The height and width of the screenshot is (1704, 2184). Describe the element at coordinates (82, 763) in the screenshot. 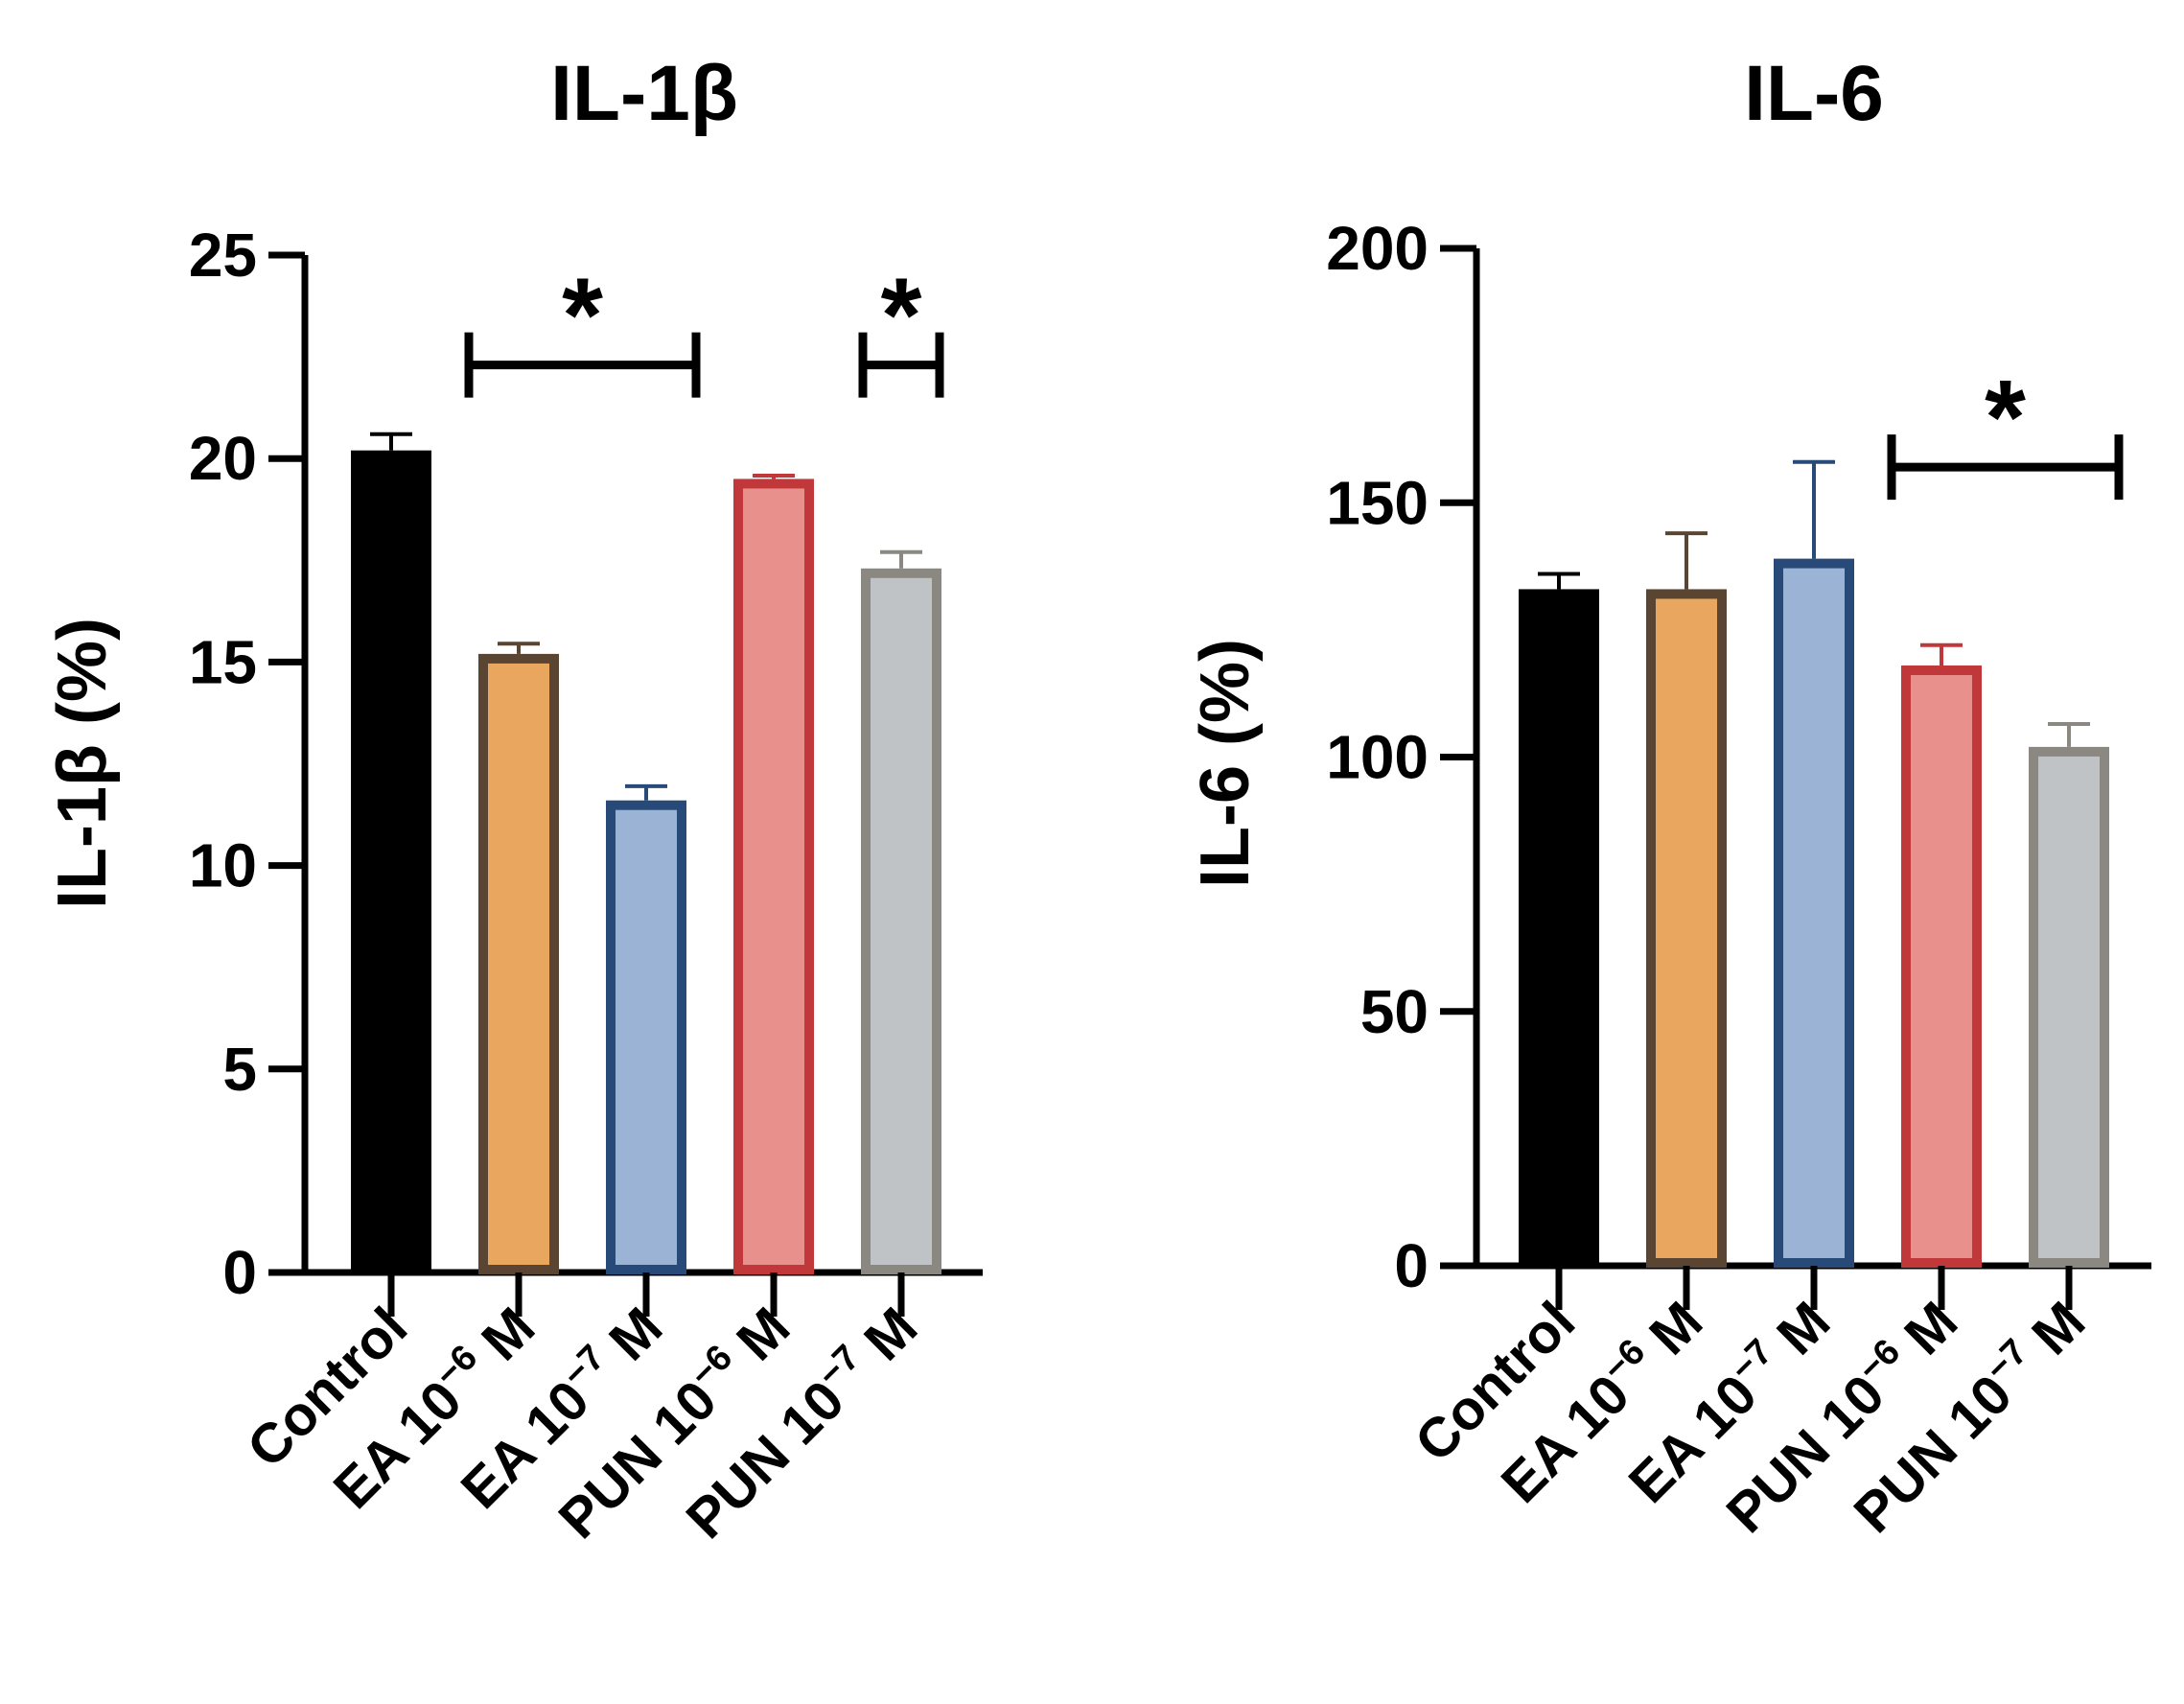

I see `y-axis-label: IL-1β (%)` at that location.